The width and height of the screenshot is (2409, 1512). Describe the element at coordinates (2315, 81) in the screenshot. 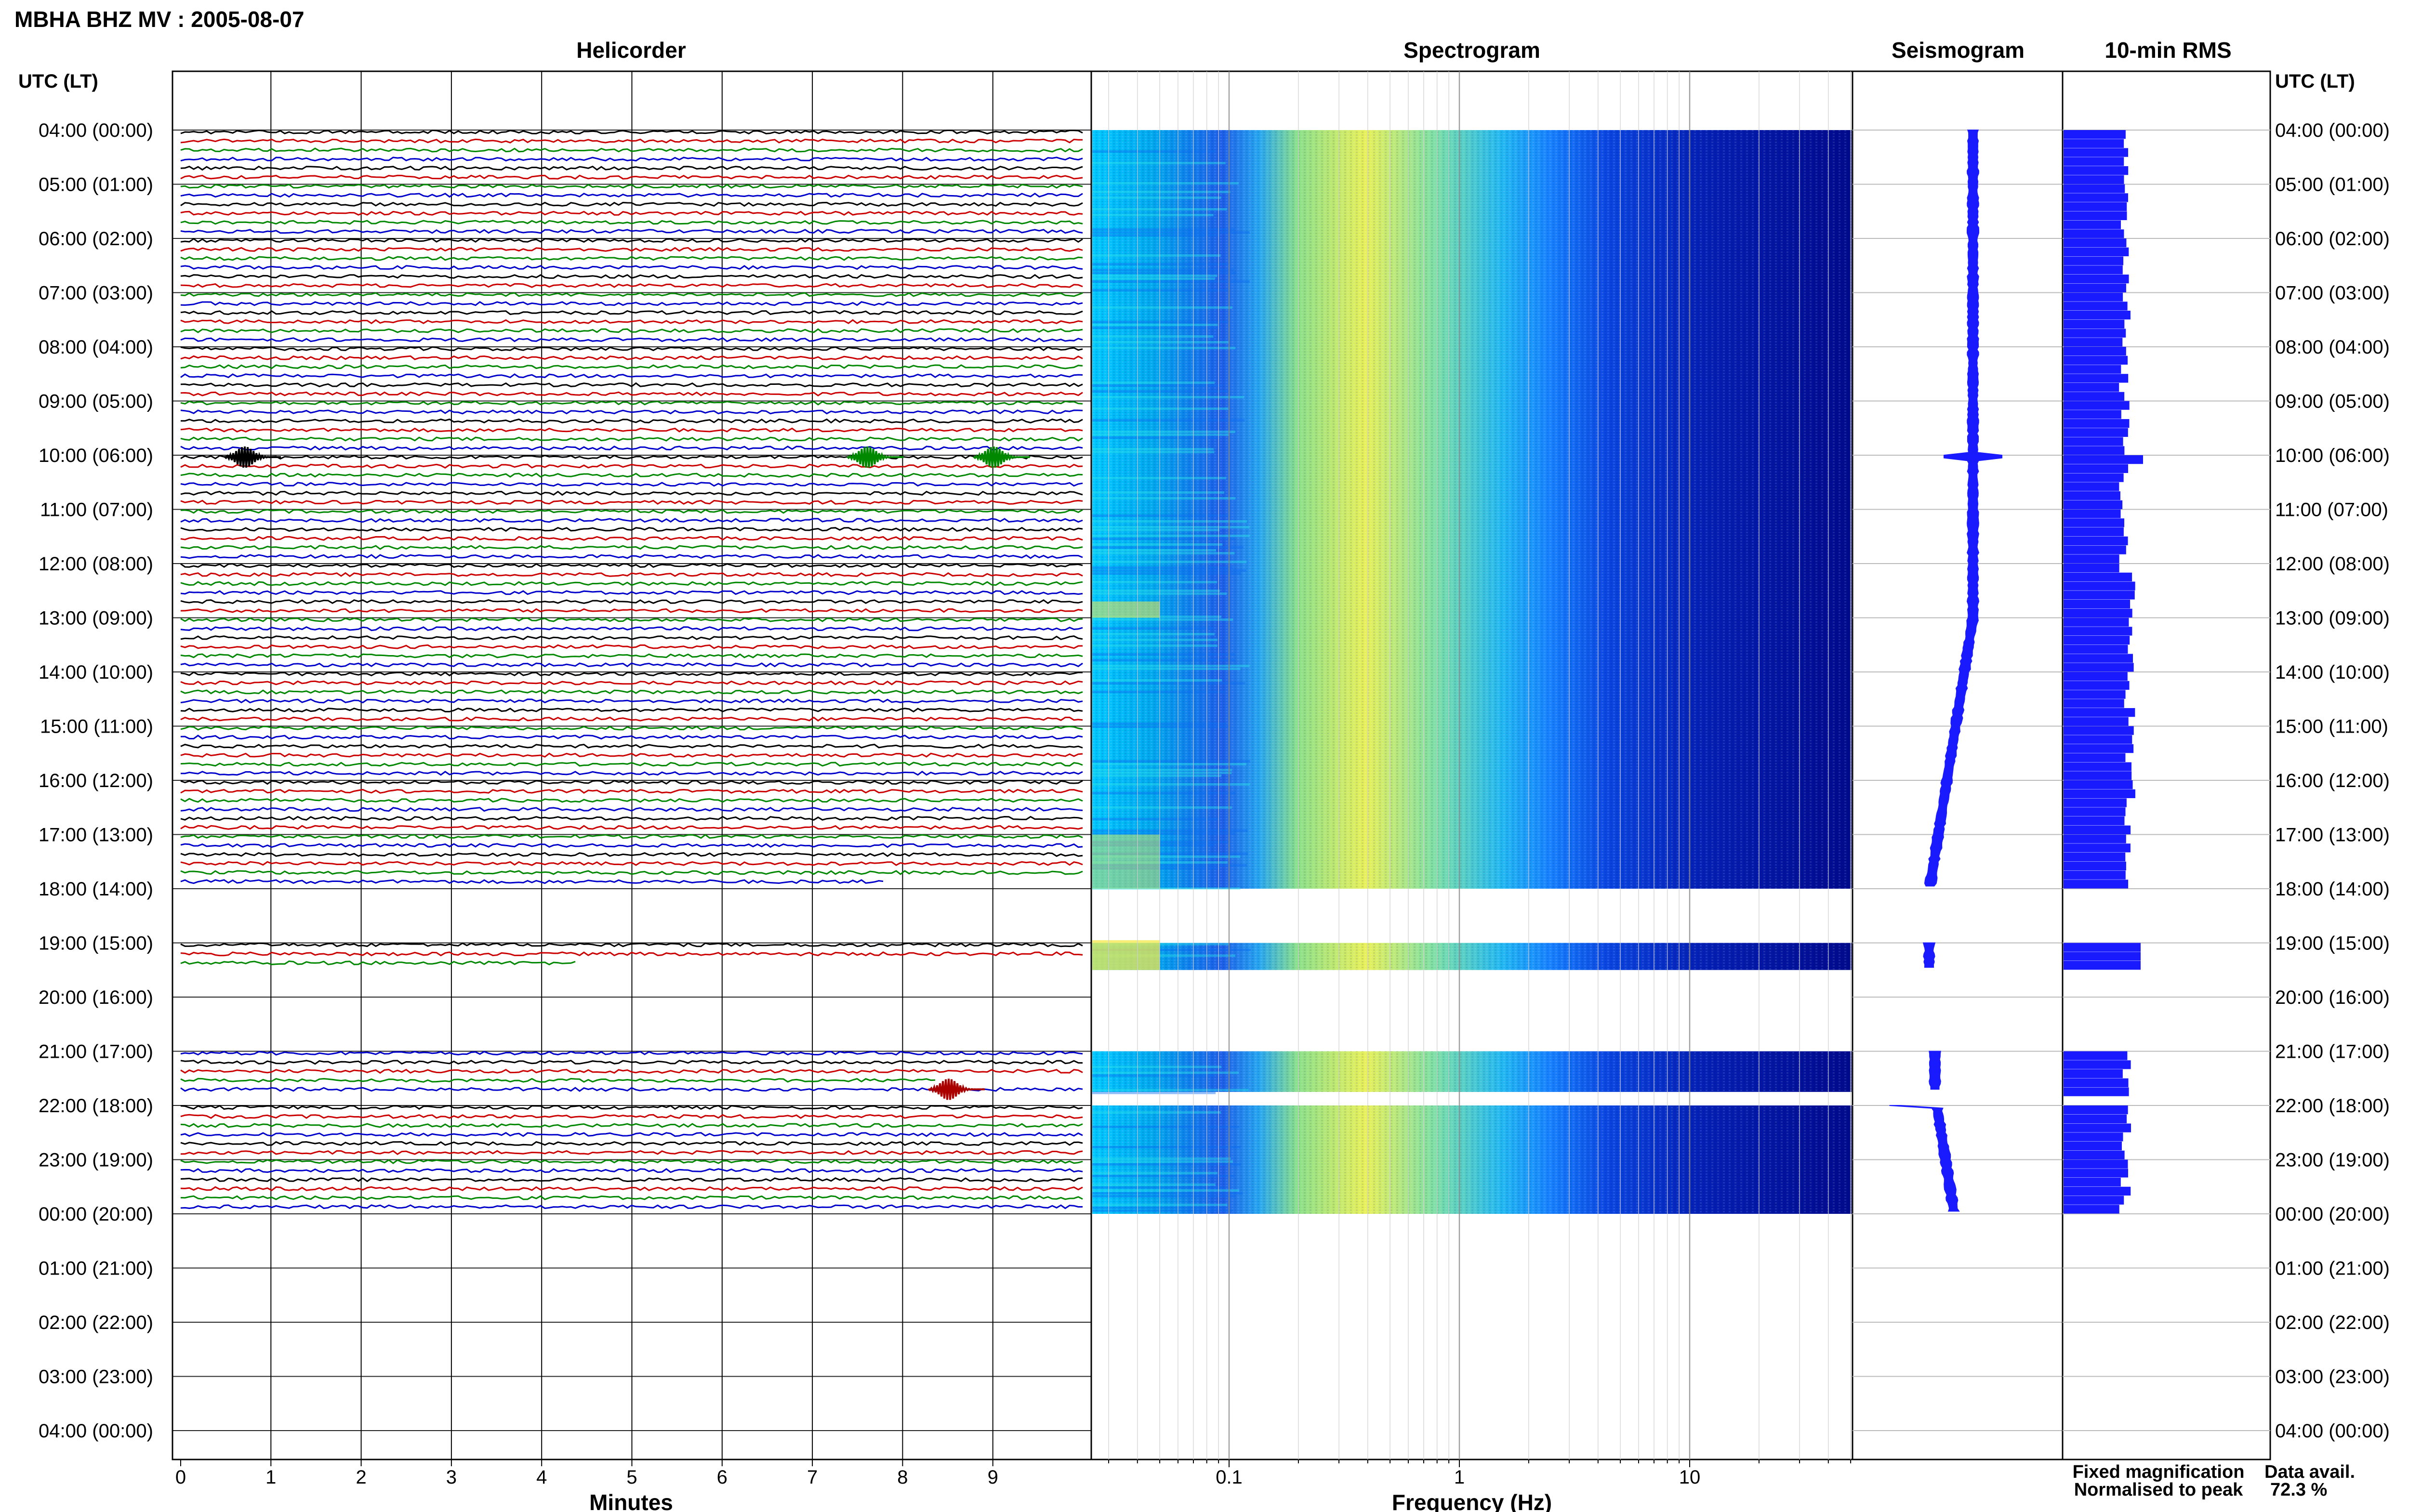

I see `time-axis-label-right: UTC (LT)` at that location.